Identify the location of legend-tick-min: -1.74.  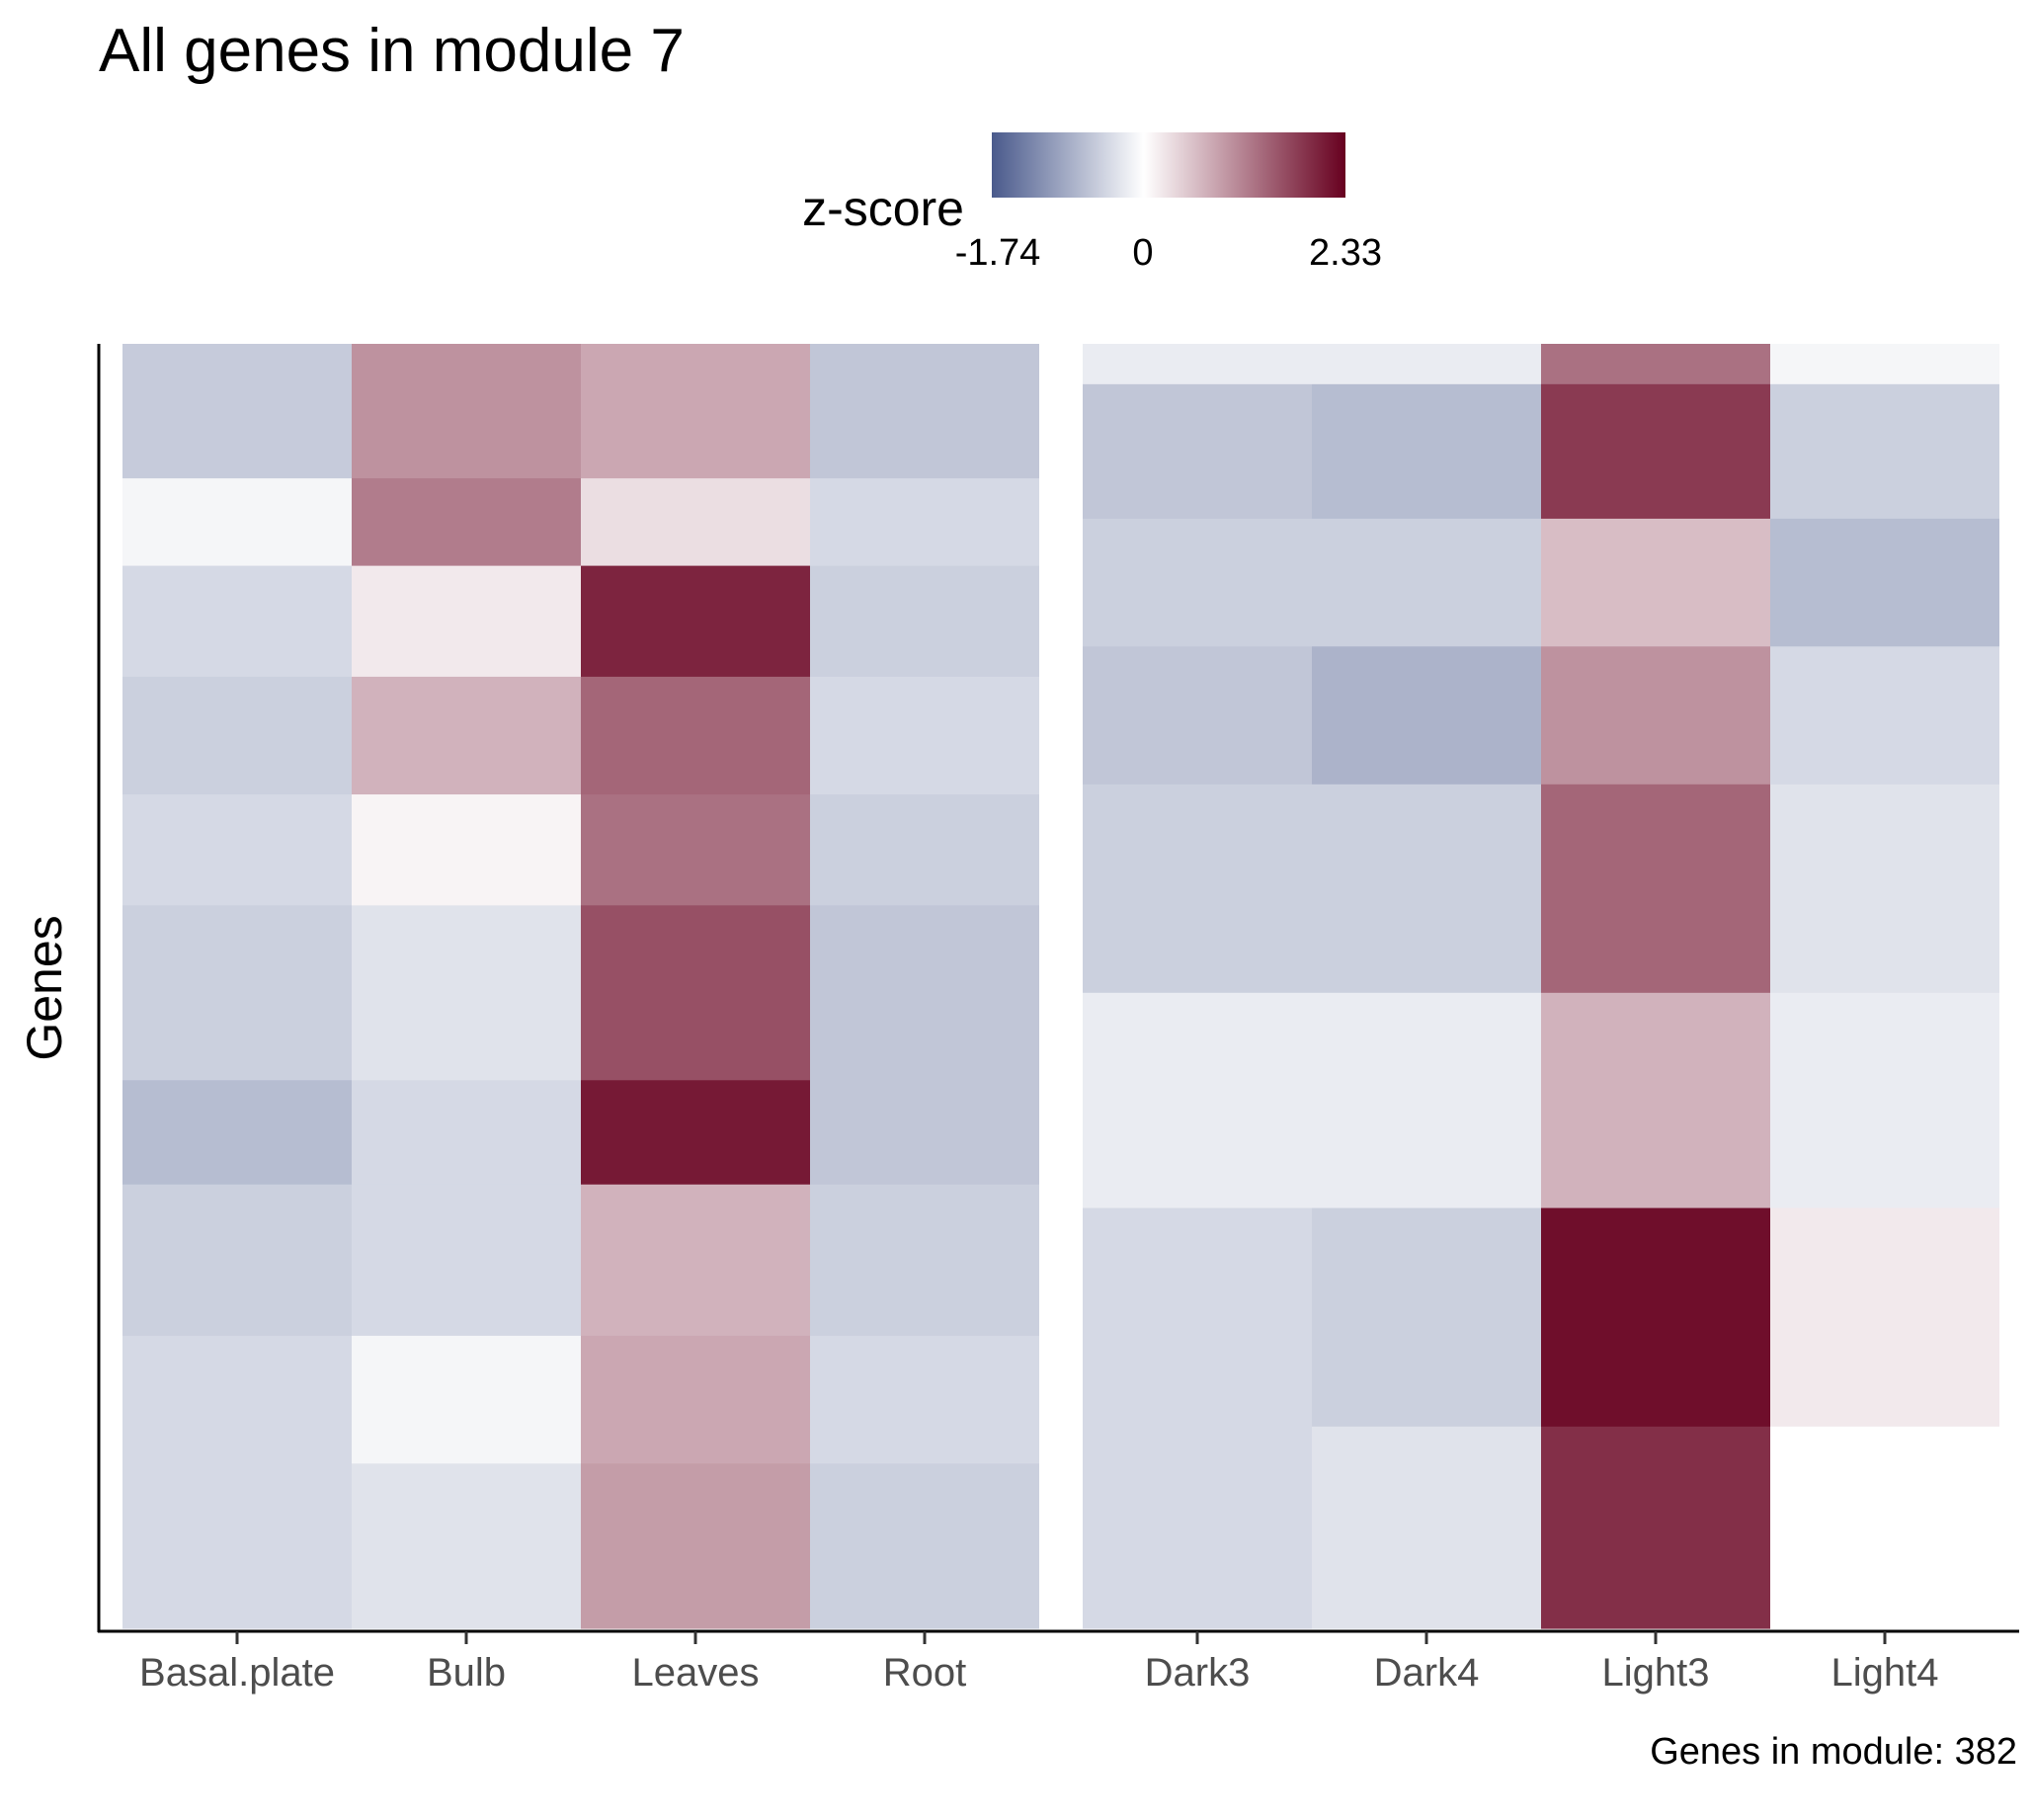
(998, 253).